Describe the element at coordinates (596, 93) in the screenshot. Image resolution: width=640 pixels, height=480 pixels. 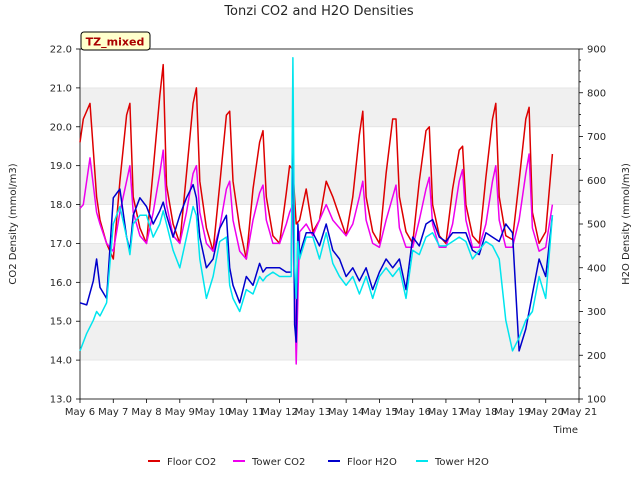
I see `y-right-tick-label: 800` at that location.